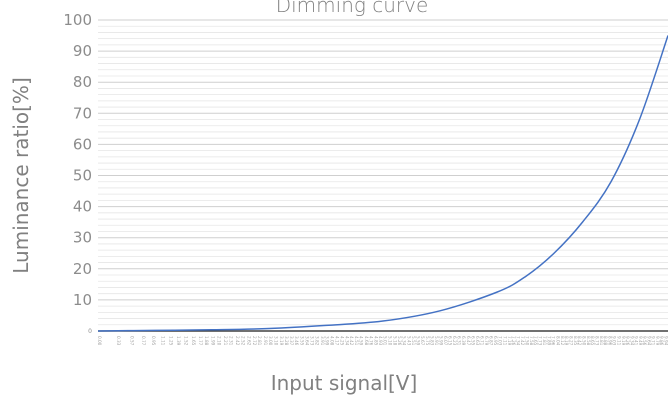 Image resolution: width=668 pixels, height=398 pixels. I want to click on x-tick-label: 5.51, so click(413, 341).